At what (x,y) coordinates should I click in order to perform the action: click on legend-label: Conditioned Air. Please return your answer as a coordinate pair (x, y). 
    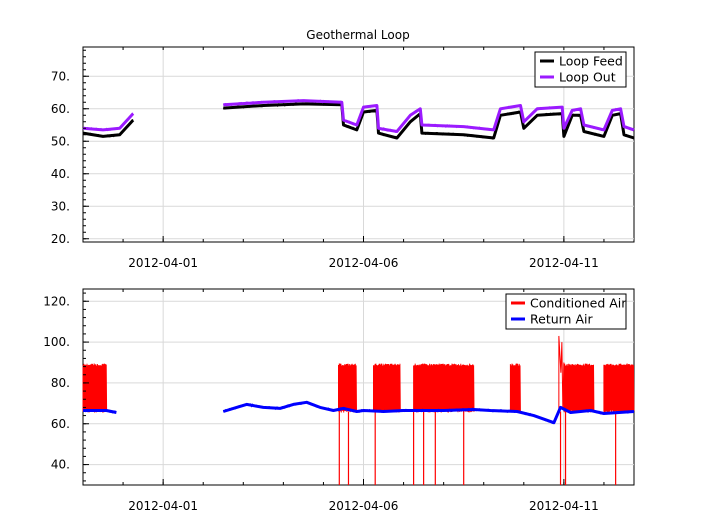
    Looking at the image, I should click on (578, 303).